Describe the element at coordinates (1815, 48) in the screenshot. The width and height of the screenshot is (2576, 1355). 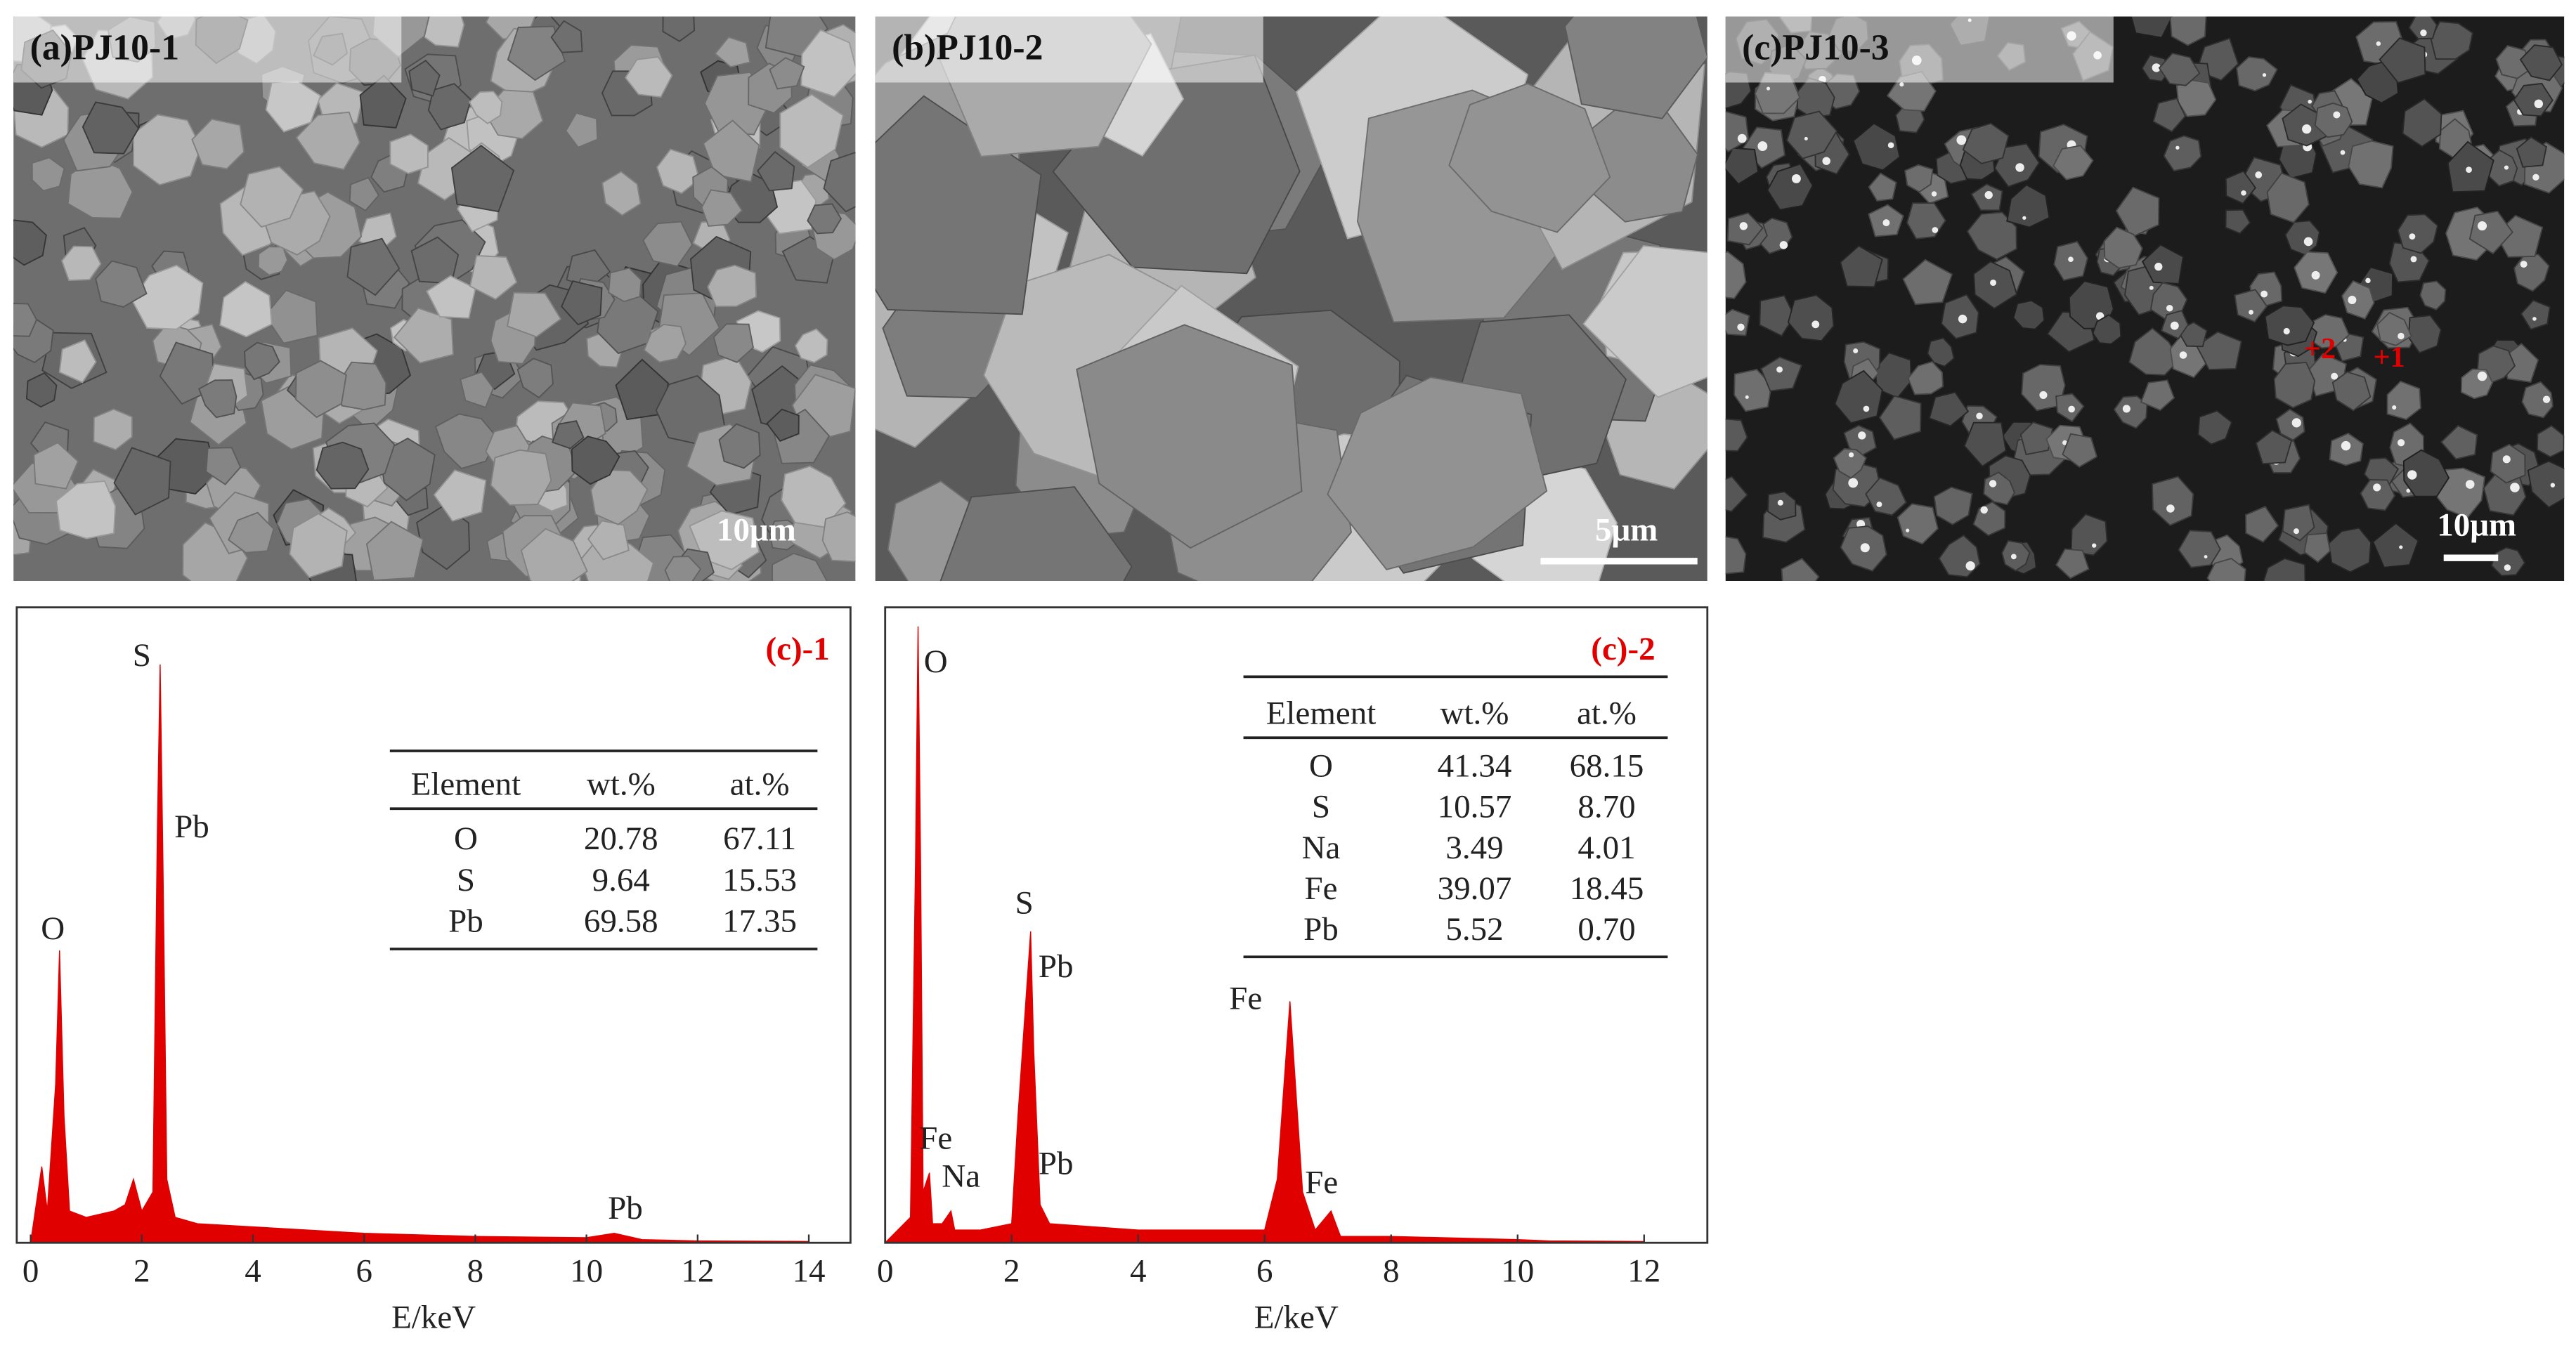
I see `panel-label: (c)PJ10-3` at that location.